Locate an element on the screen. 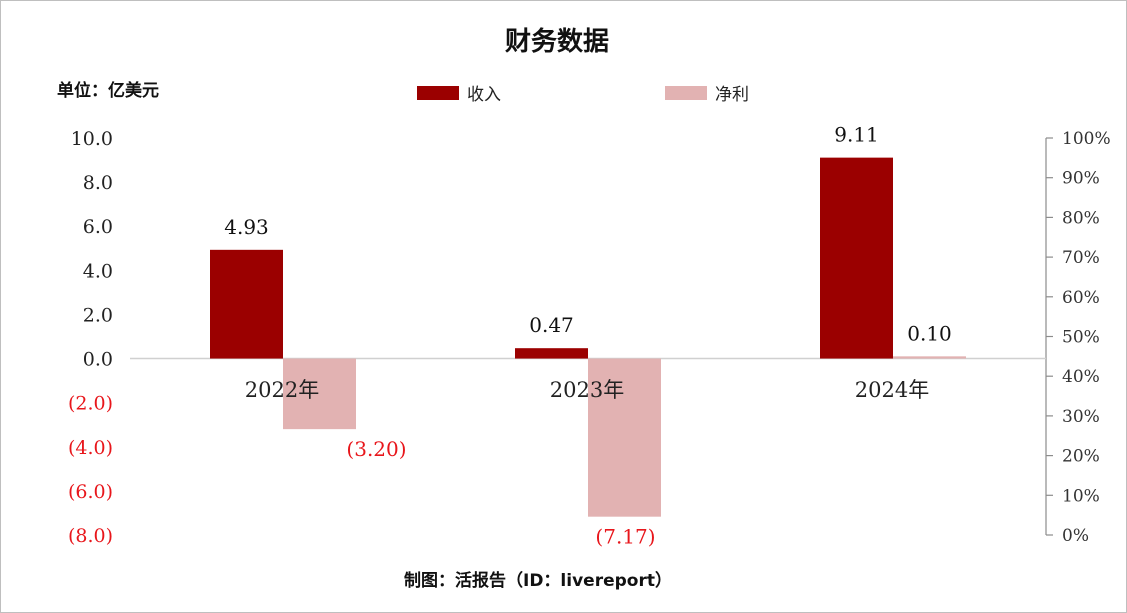 The width and height of the screenshot is (1127, 613). legend-label-revenue: 收入 is located at coordinates (484, 95).